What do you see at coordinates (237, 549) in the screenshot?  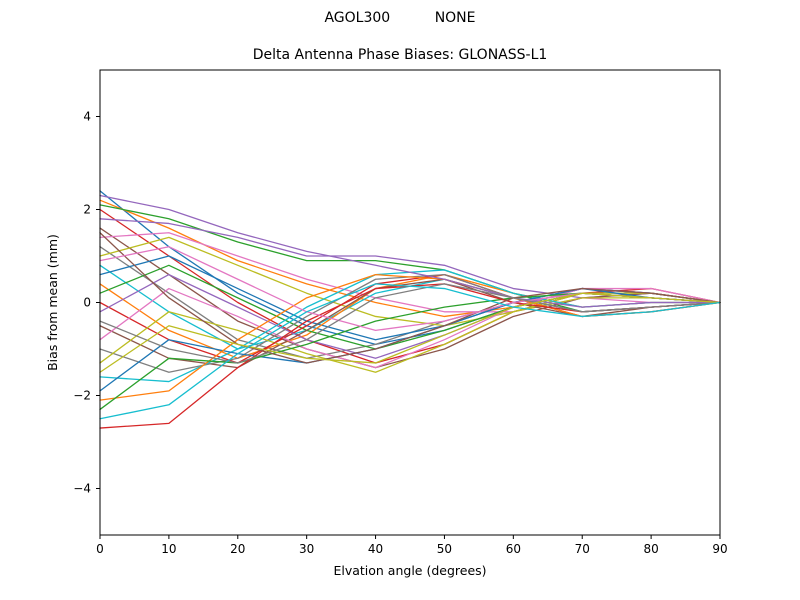 I see `x-tick-label: 20` at bounding box center [237, 549].